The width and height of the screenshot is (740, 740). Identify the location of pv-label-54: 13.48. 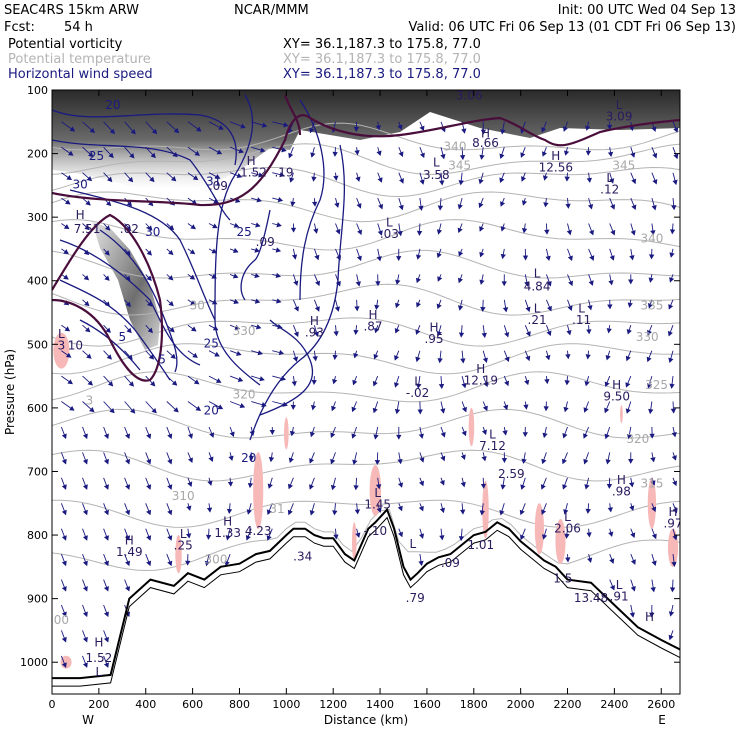
(591, 598).